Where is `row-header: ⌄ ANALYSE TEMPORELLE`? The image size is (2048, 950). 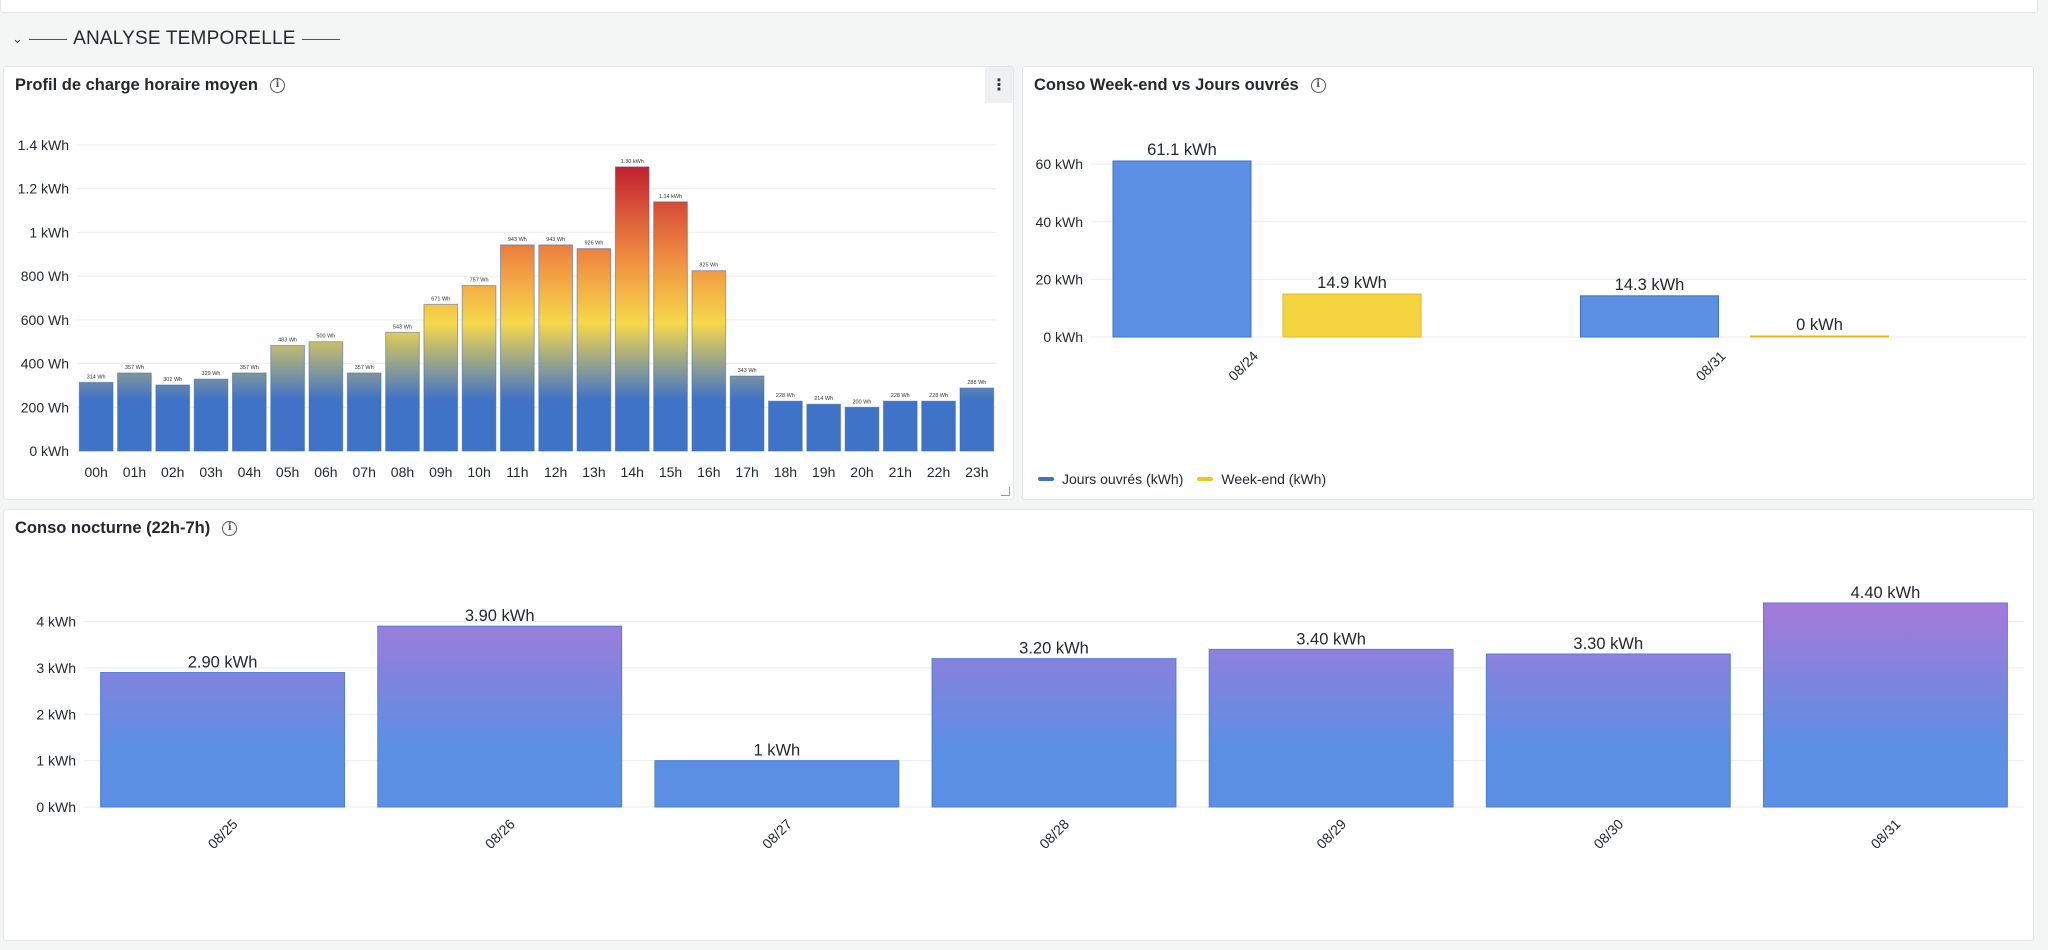
row-header: ⌄ ANALYSE TEMPORELLE is located at coordinates (176, 39).